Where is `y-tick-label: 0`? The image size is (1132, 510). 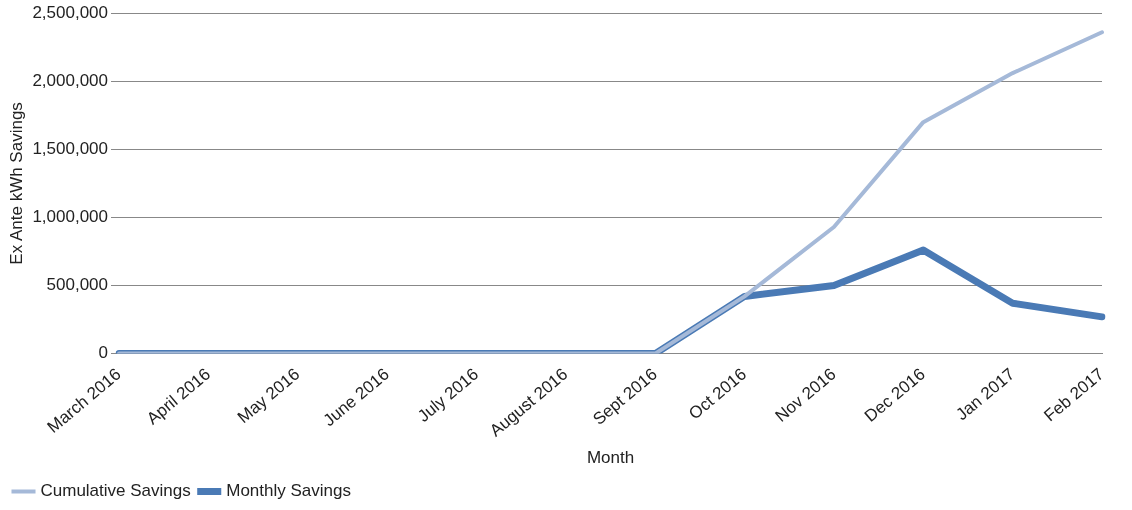
y-tick-label: 0 is located at coordinates (103, 353).